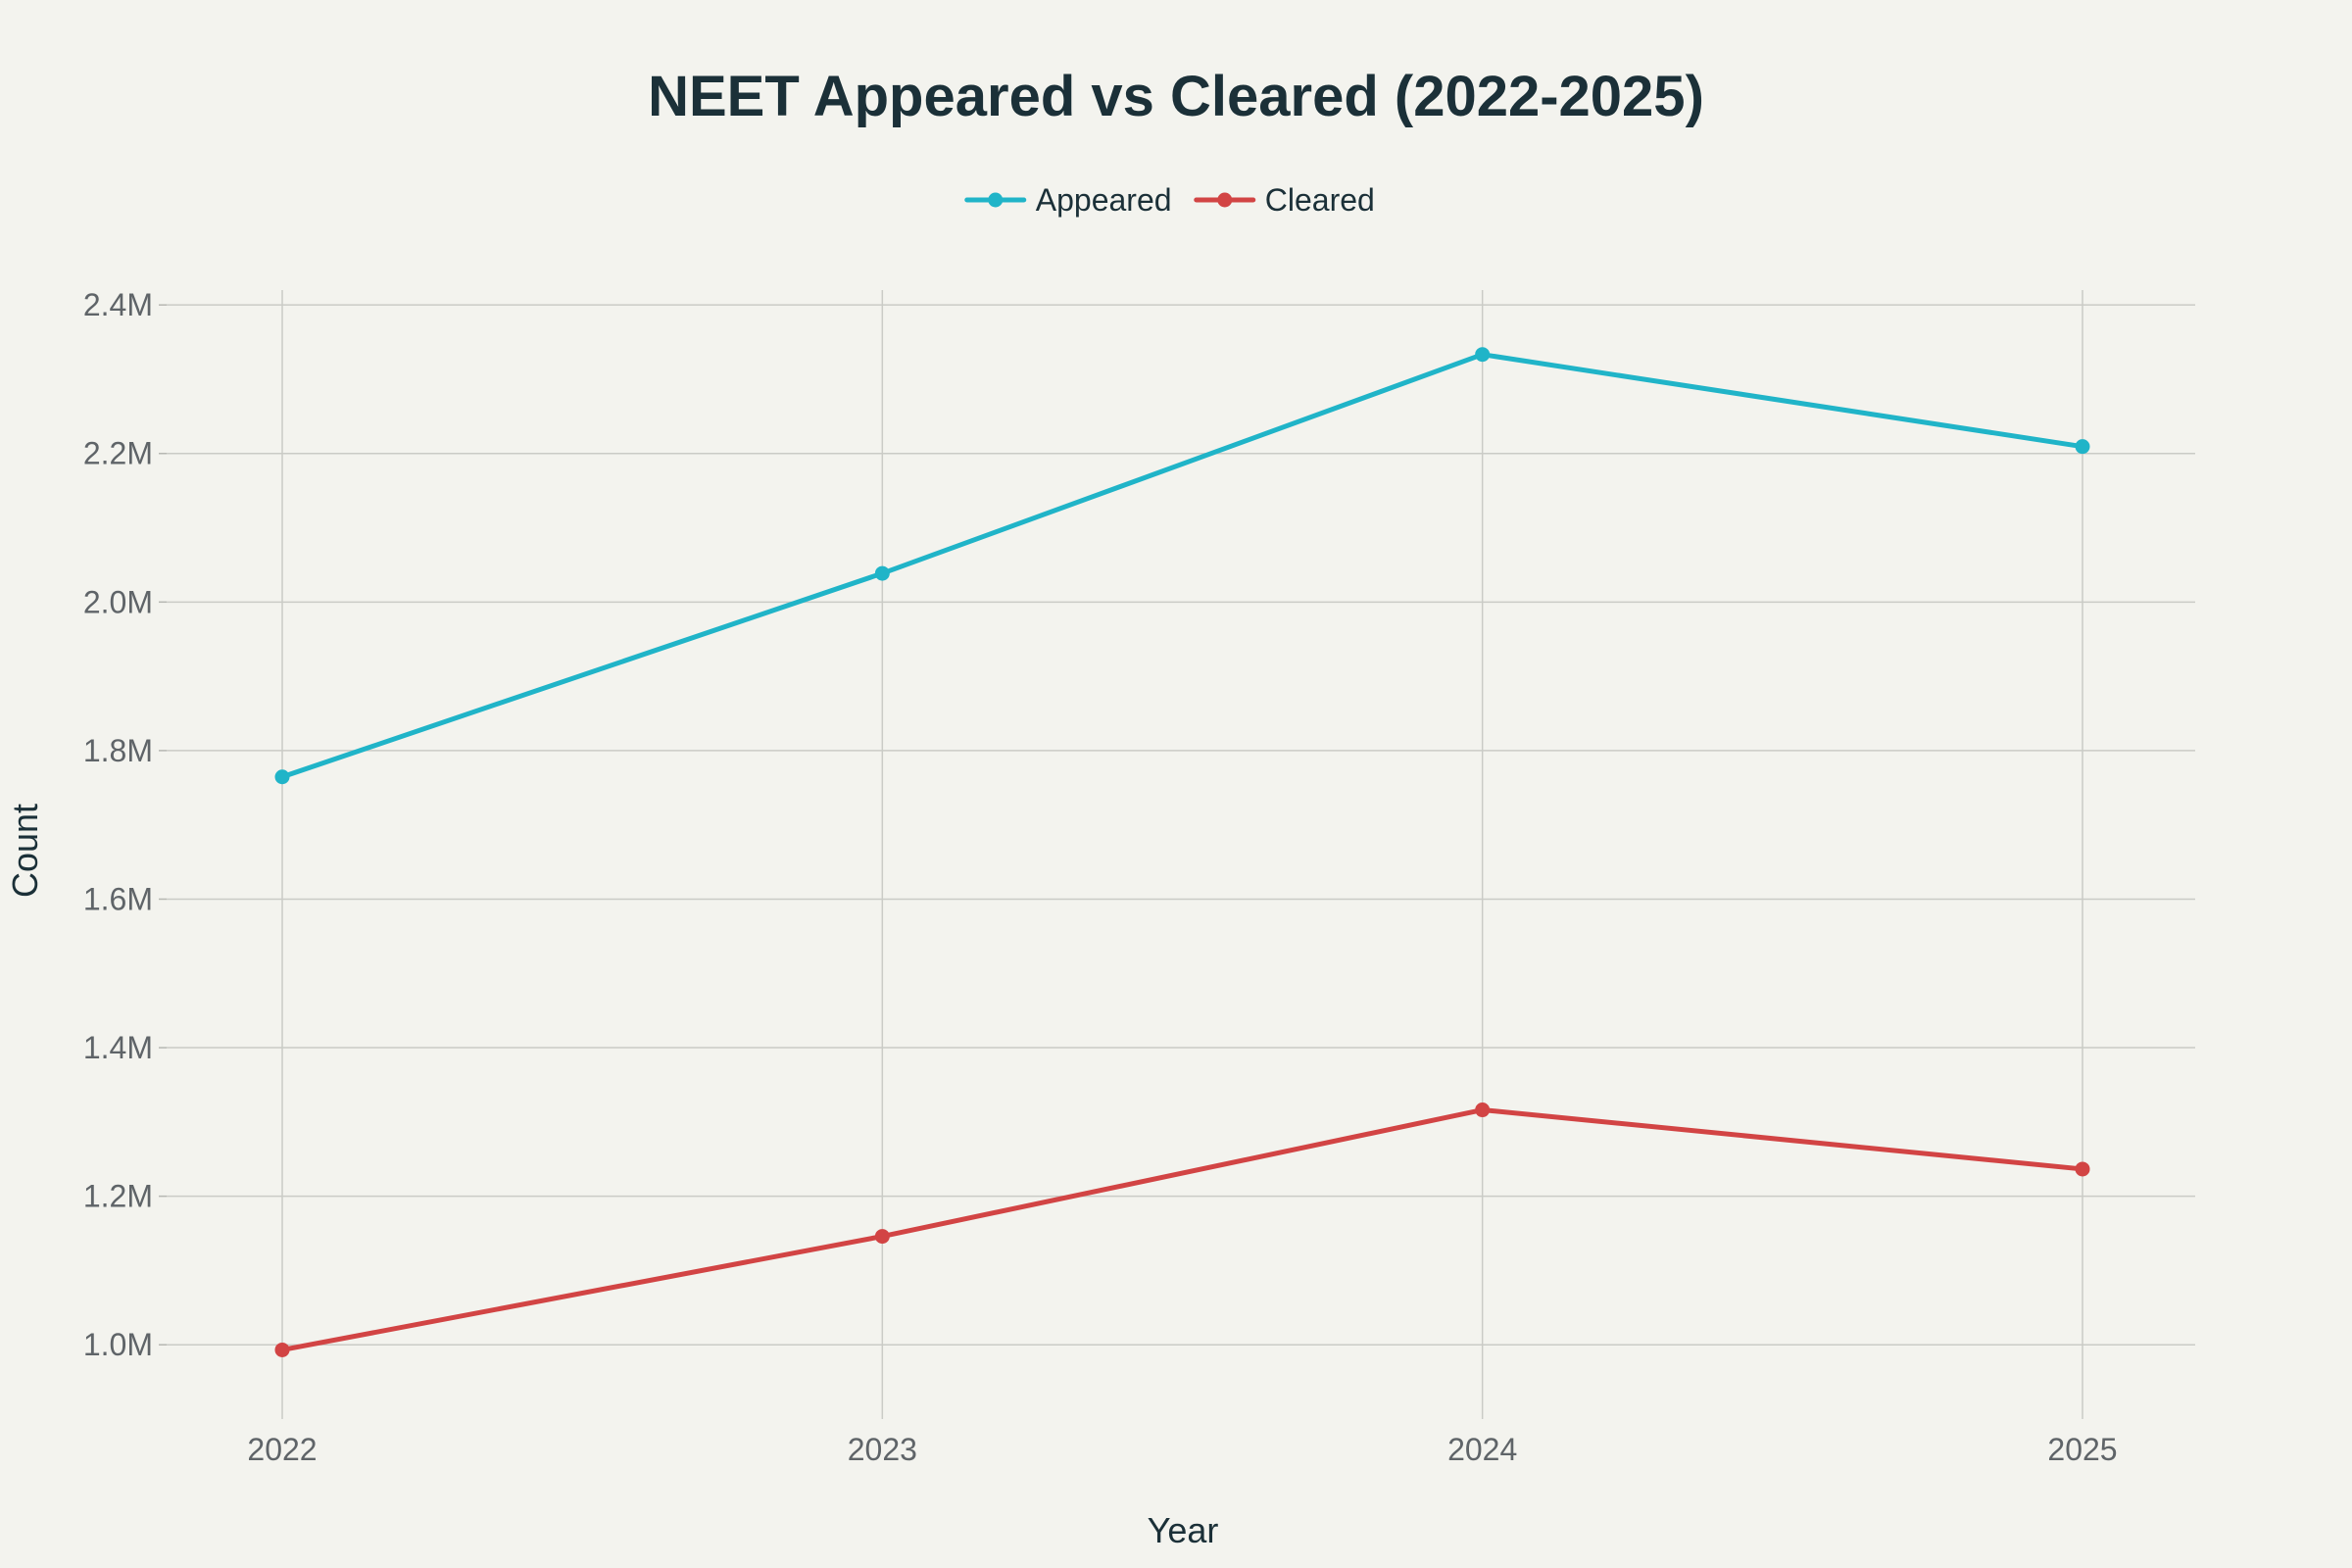 The height and width of the screenshot is (1568, 2352). What do you see at coordinates (1104, 200) in the screenshot?
I see `legend-label: Appeared` at bounding box center [1104, 200].